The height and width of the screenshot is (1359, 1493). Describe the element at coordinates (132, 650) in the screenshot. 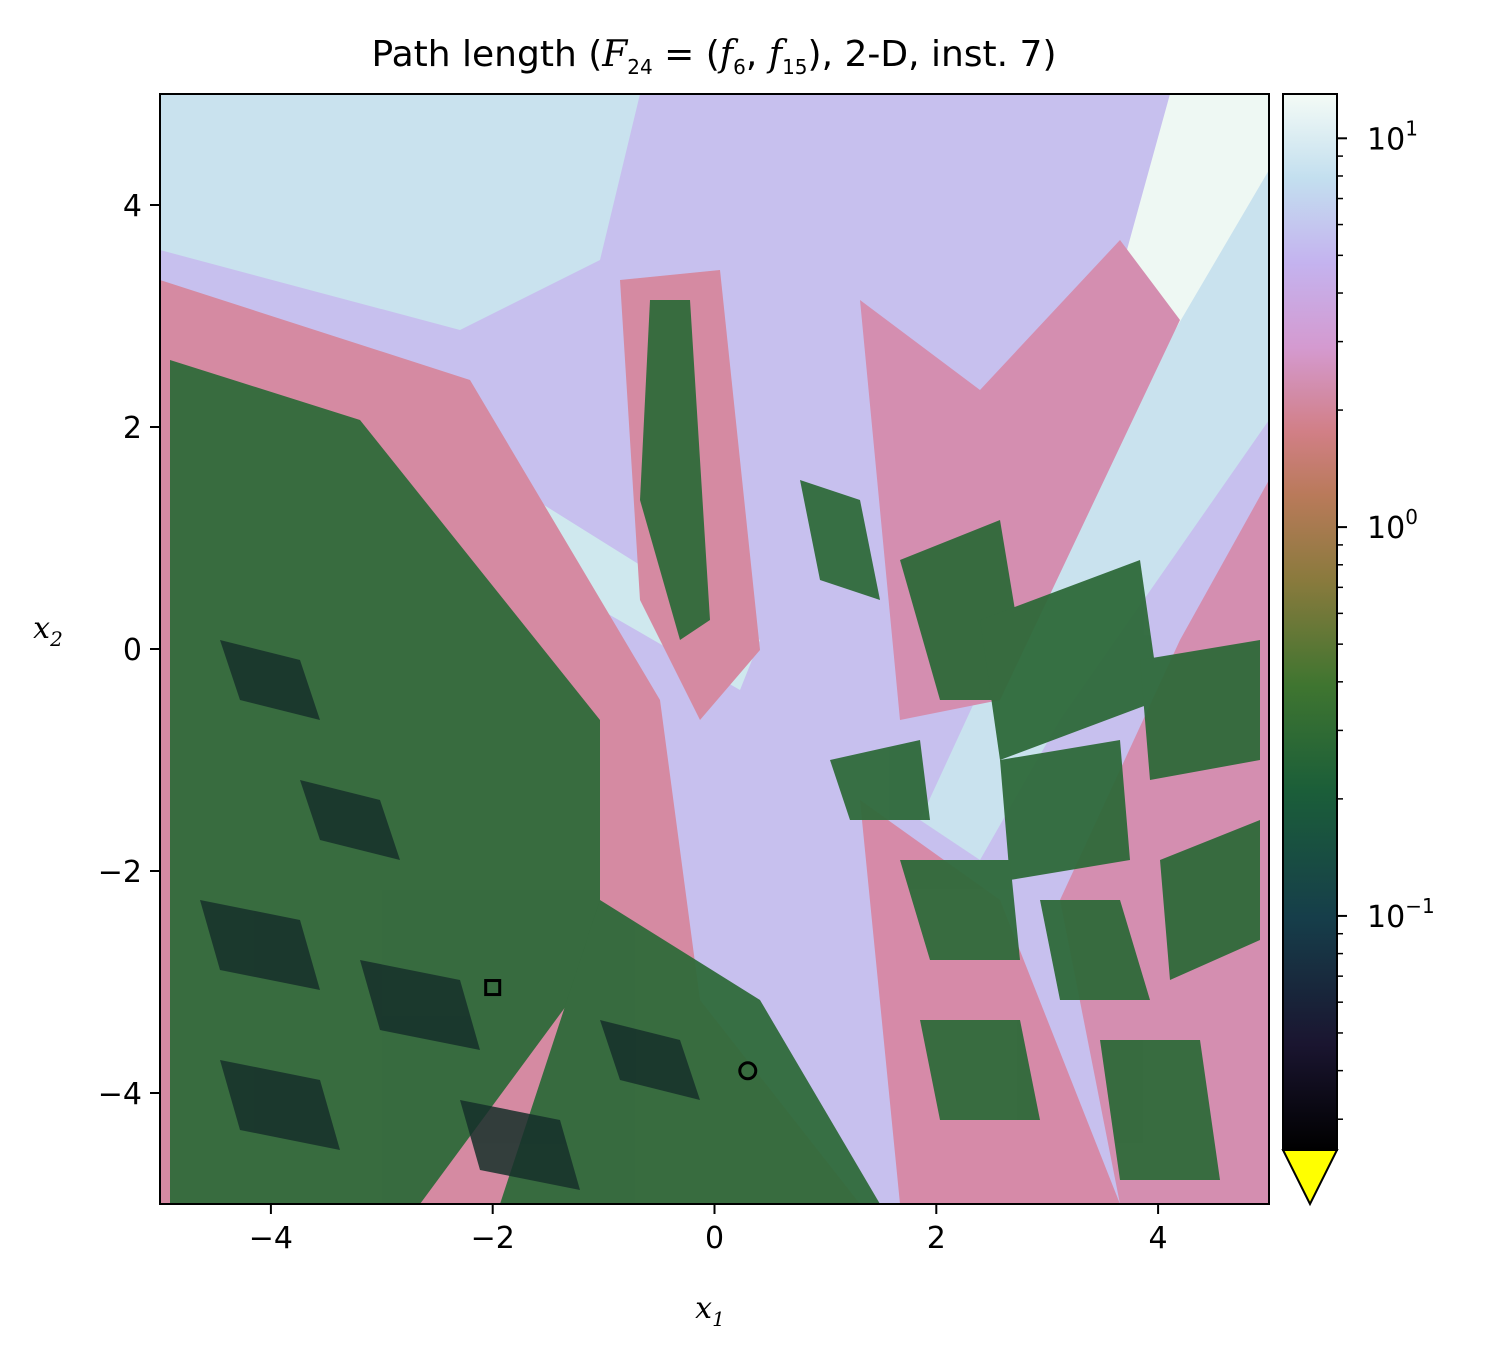

I see `y-tick-label: 0` at that location.